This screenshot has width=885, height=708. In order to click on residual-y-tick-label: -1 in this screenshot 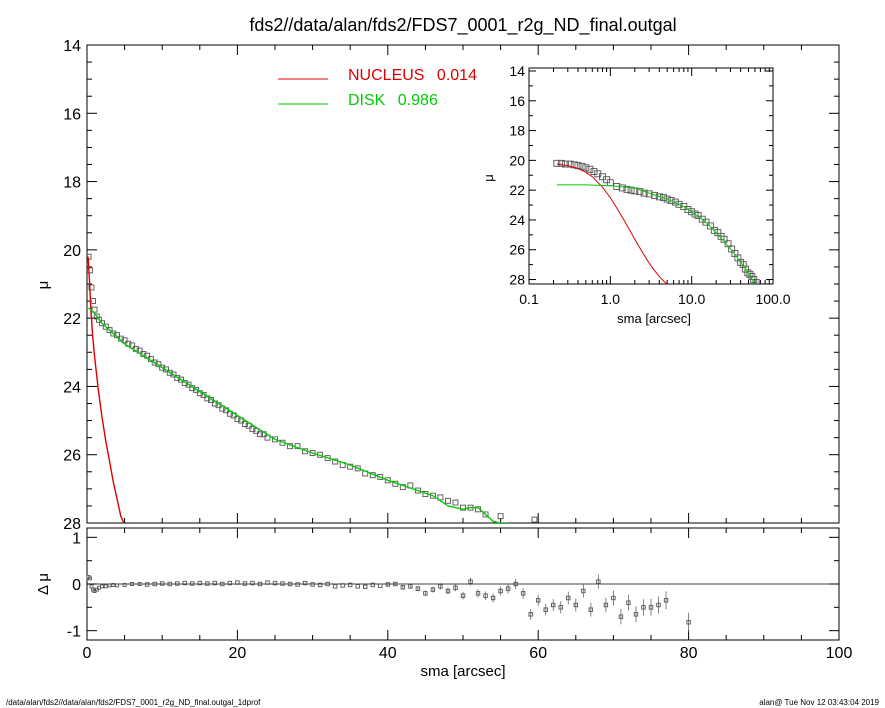, I will do `click(74, 632)`.